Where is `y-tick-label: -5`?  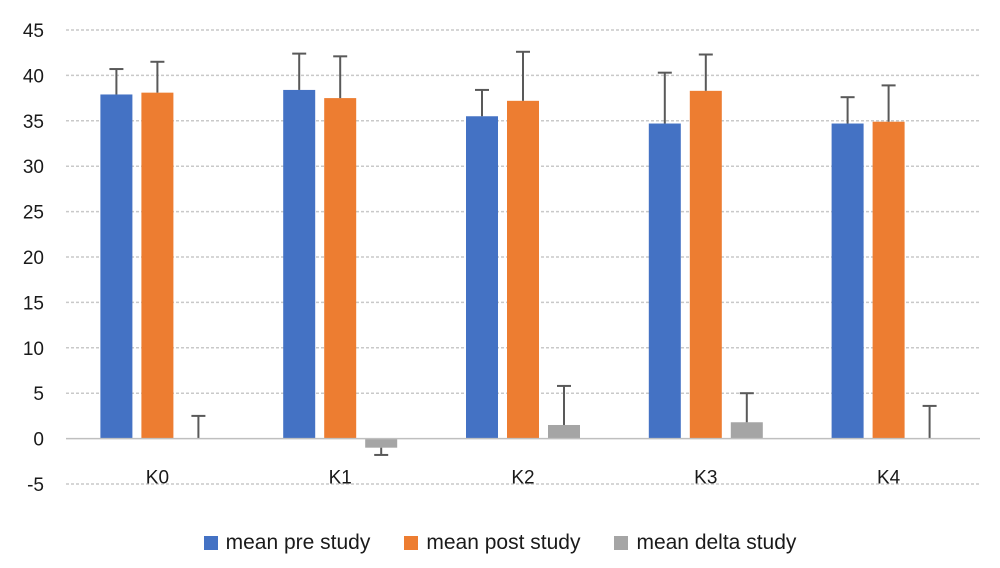
y-tick-label: -5 is located at coordinates (35, 485).